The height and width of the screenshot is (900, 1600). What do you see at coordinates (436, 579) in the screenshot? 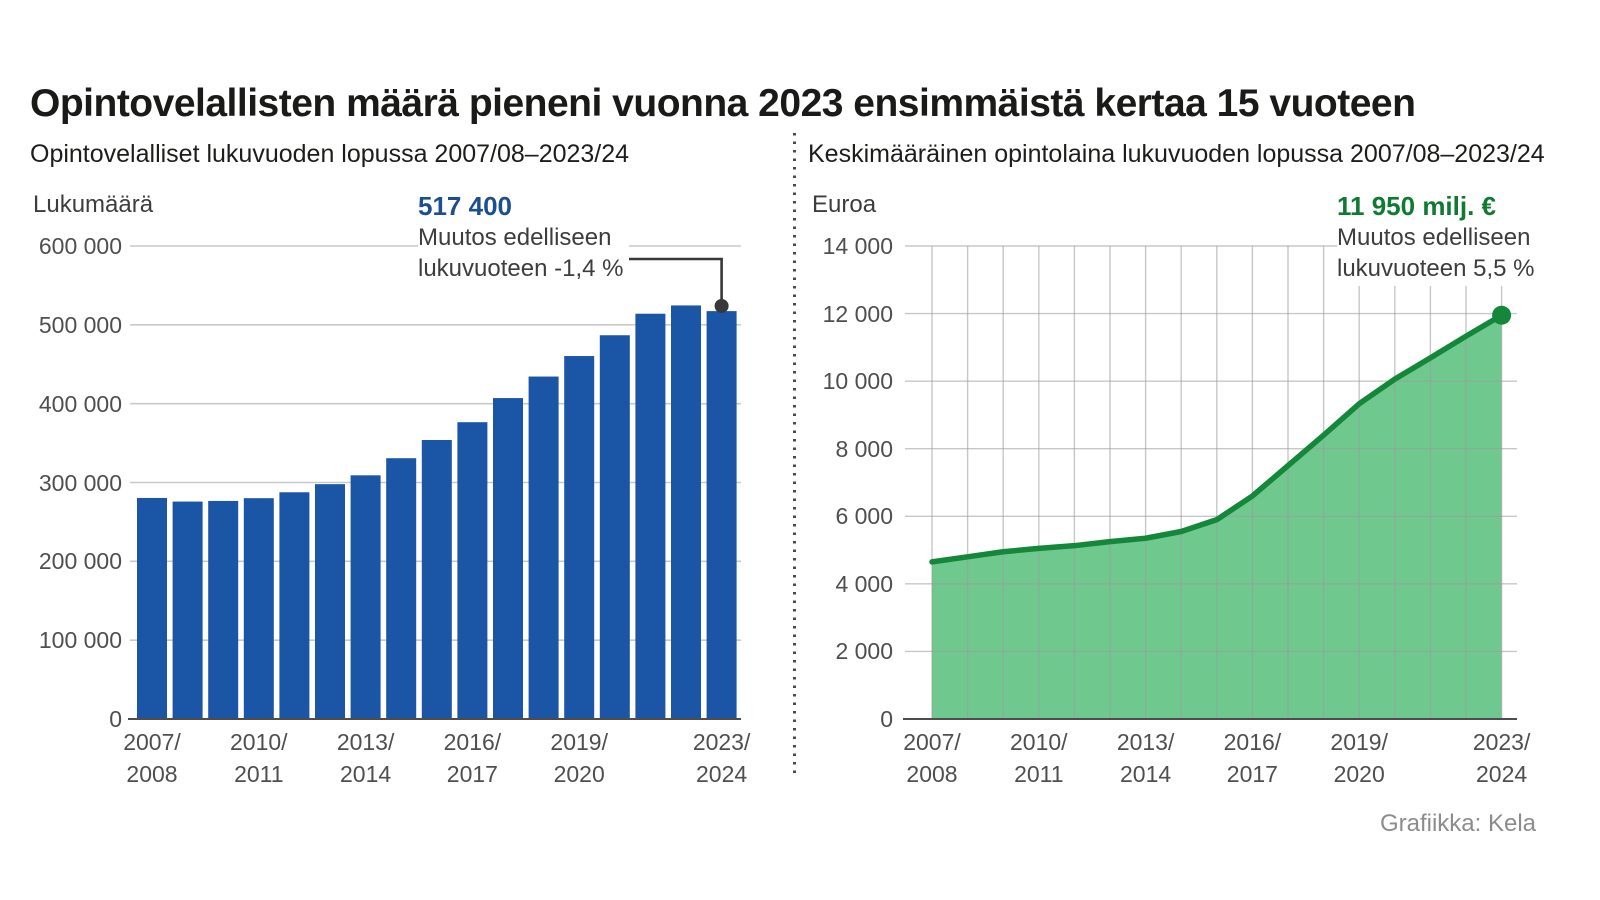
I see `bar-2015/16` at bounding box center [436, 579].